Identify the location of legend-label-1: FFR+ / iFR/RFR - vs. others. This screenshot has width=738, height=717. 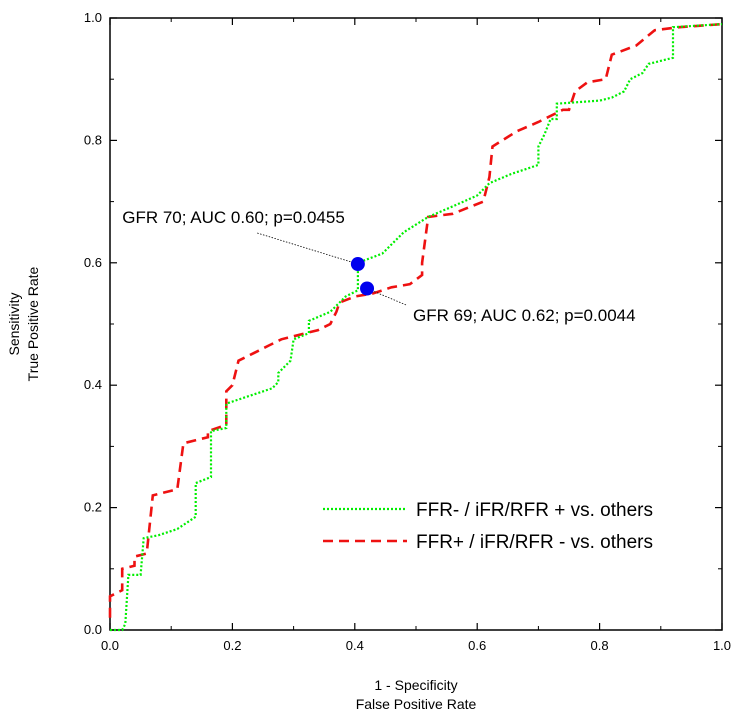
(534, 542).